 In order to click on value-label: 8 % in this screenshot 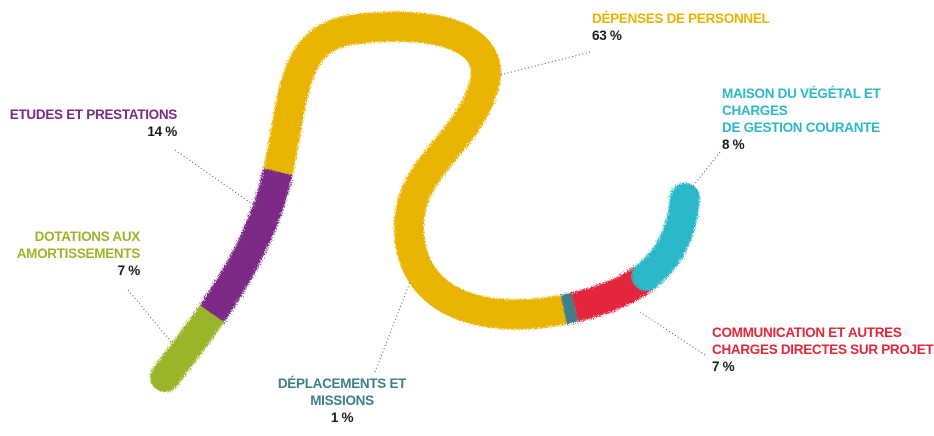, I will do `click(733, 144)`.